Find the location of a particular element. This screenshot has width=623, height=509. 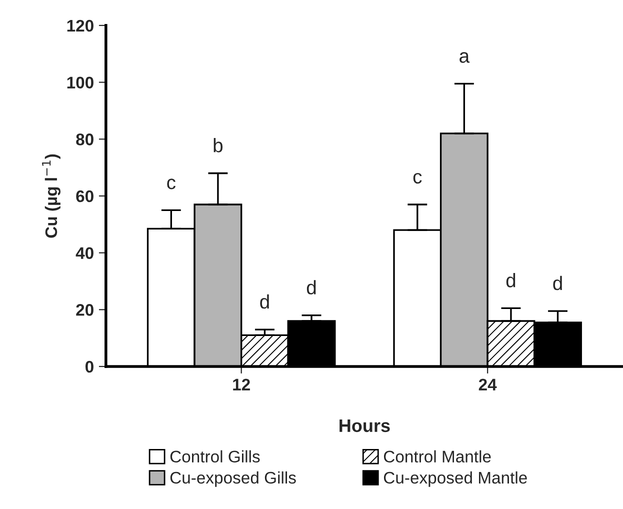

legend-label: Control Mantle is located at coordinates (437, 456).